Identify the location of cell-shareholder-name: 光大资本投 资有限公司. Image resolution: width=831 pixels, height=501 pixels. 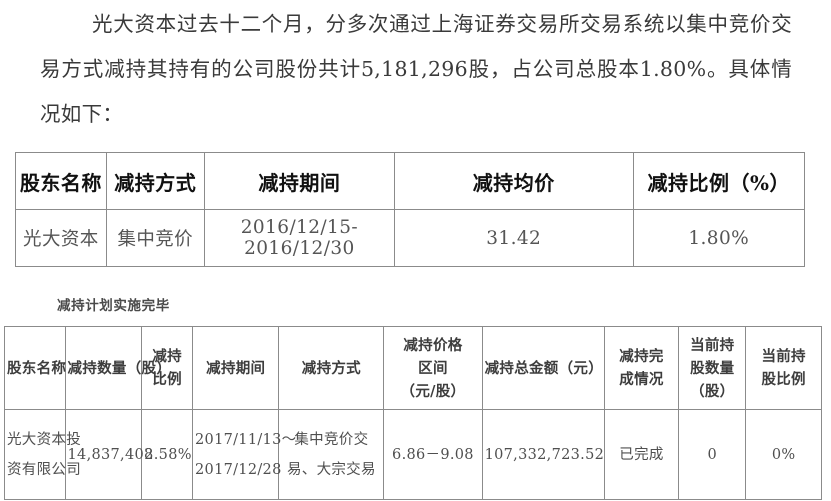
(42, 454).